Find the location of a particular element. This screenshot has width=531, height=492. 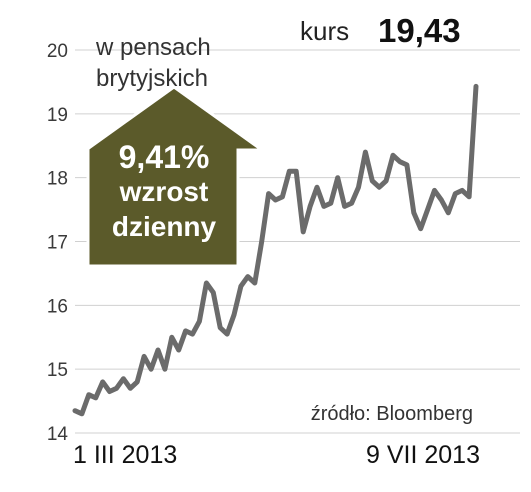

badge-line1: wzrost is located at coordinates (164, 191).